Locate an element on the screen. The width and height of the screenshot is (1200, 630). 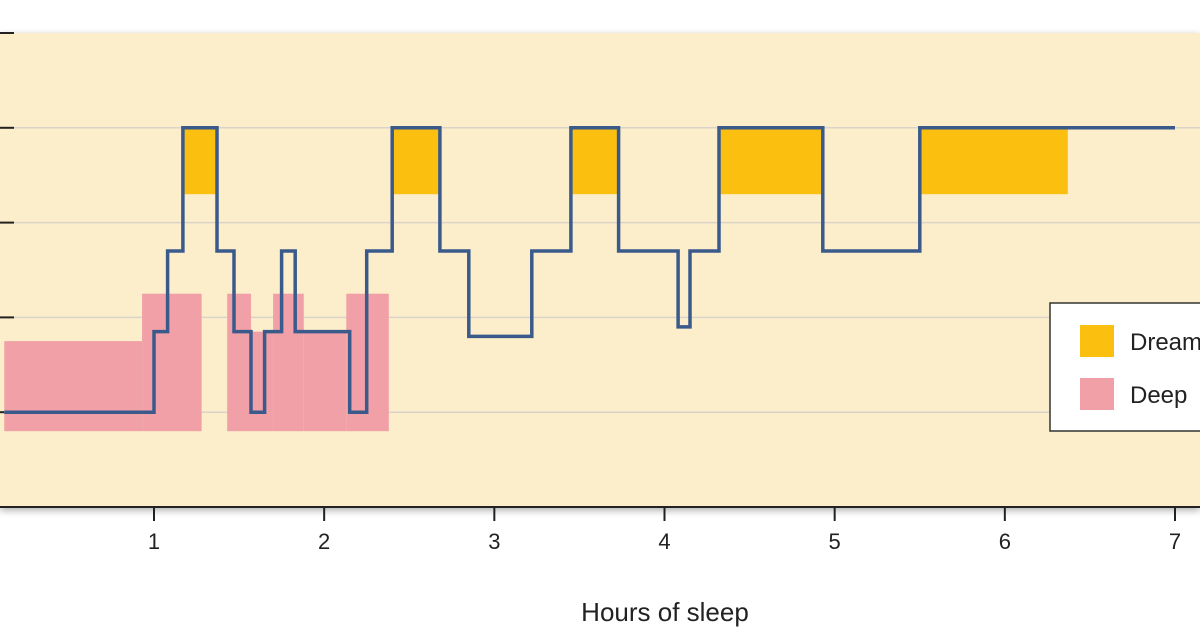
legend-swatch-dream is located at coordinates (1097, 341).